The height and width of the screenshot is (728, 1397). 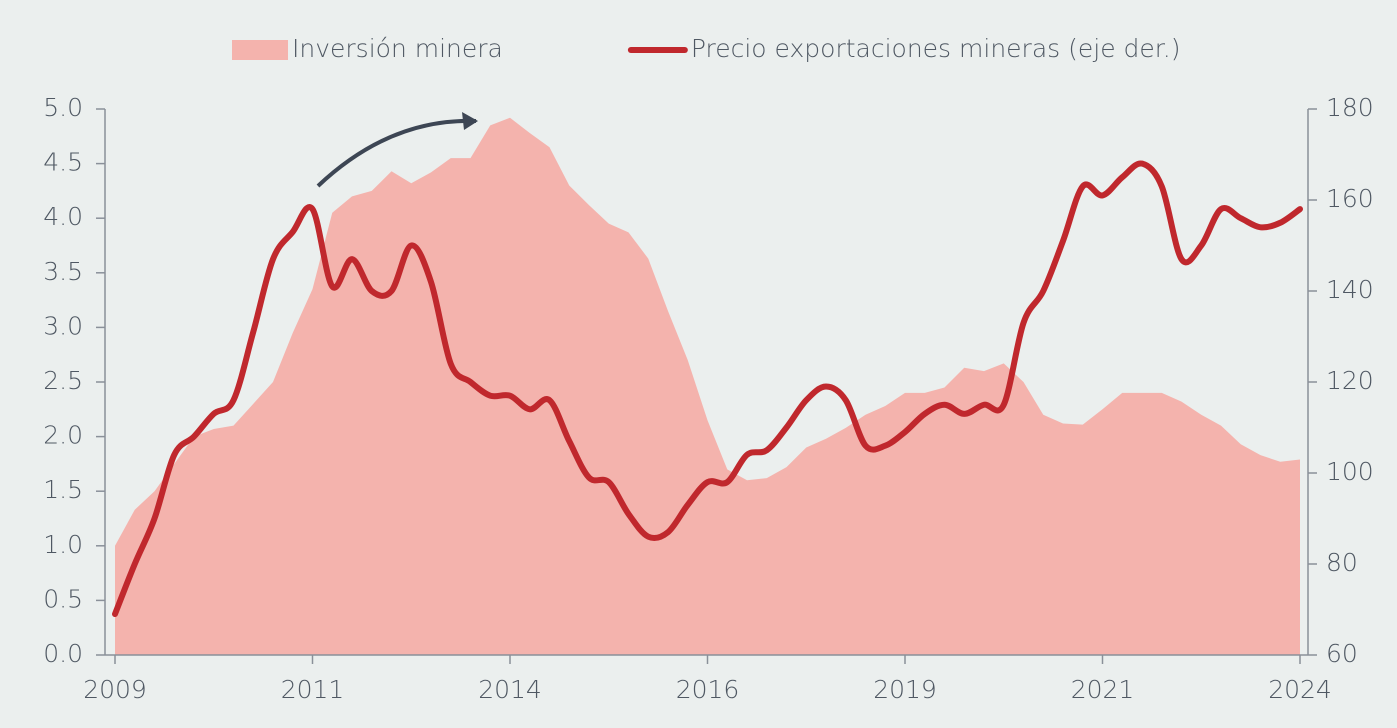 What do you see at coordinates (396, 153) in the screenshot?
I see `annotation-arrow` at bounding box center [396, 153].